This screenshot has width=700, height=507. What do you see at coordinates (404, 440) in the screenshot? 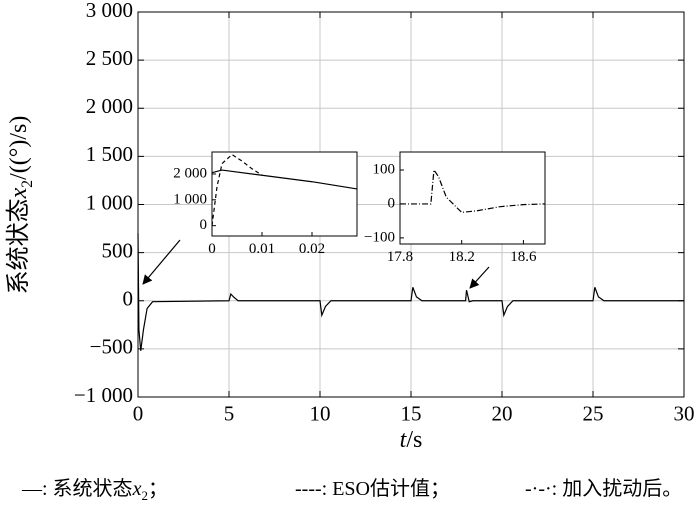
I see `x-axis-label-part: t` at bounding box center [404, 440].